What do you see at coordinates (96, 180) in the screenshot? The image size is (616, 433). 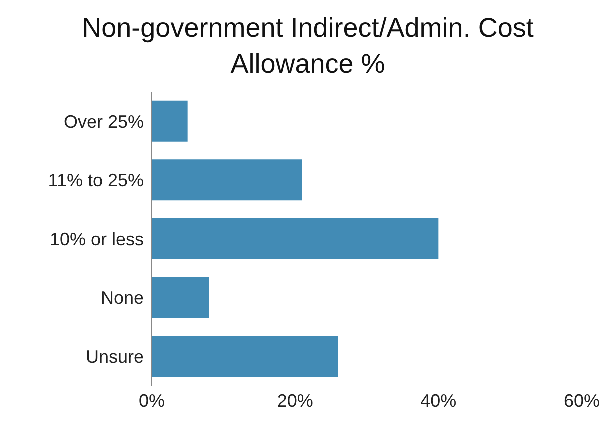 I see `y-tick-label: 11% to 25%` at bounding box center [96, 180].